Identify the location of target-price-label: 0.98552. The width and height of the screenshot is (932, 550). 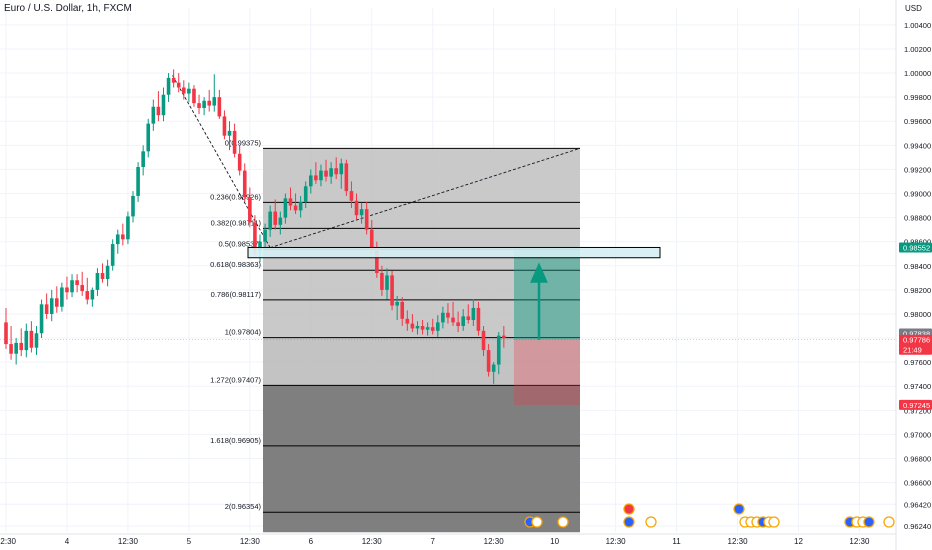
(916, 247).